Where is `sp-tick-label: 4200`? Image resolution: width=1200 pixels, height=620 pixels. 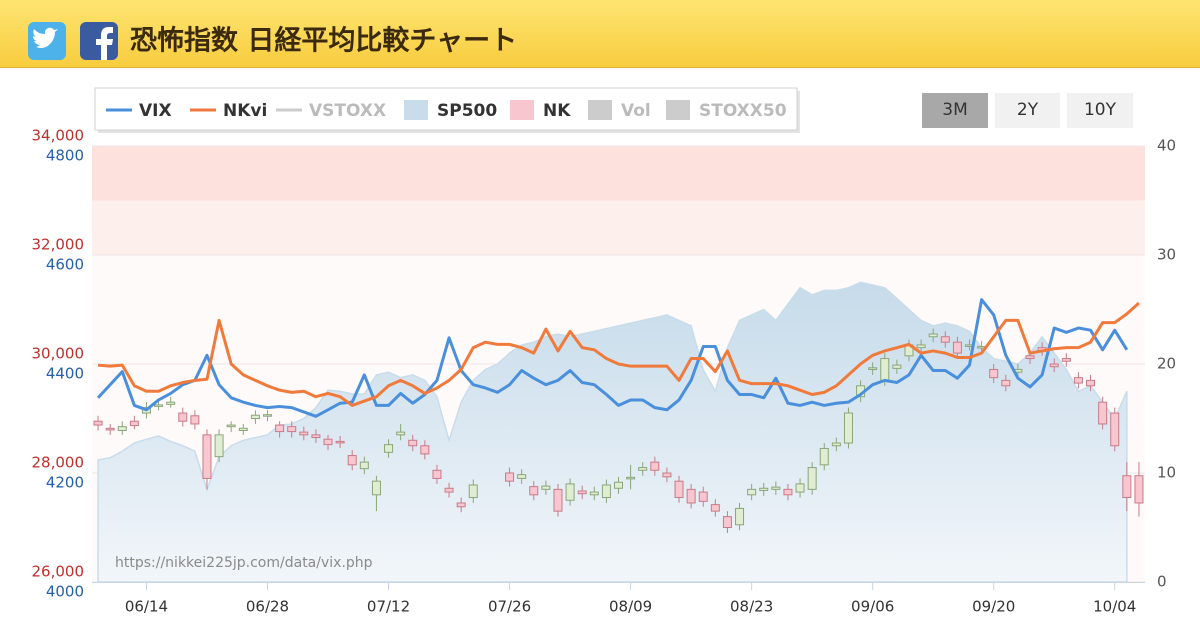 sp-tick-label: 4200 is located at coordinates (65, 483).